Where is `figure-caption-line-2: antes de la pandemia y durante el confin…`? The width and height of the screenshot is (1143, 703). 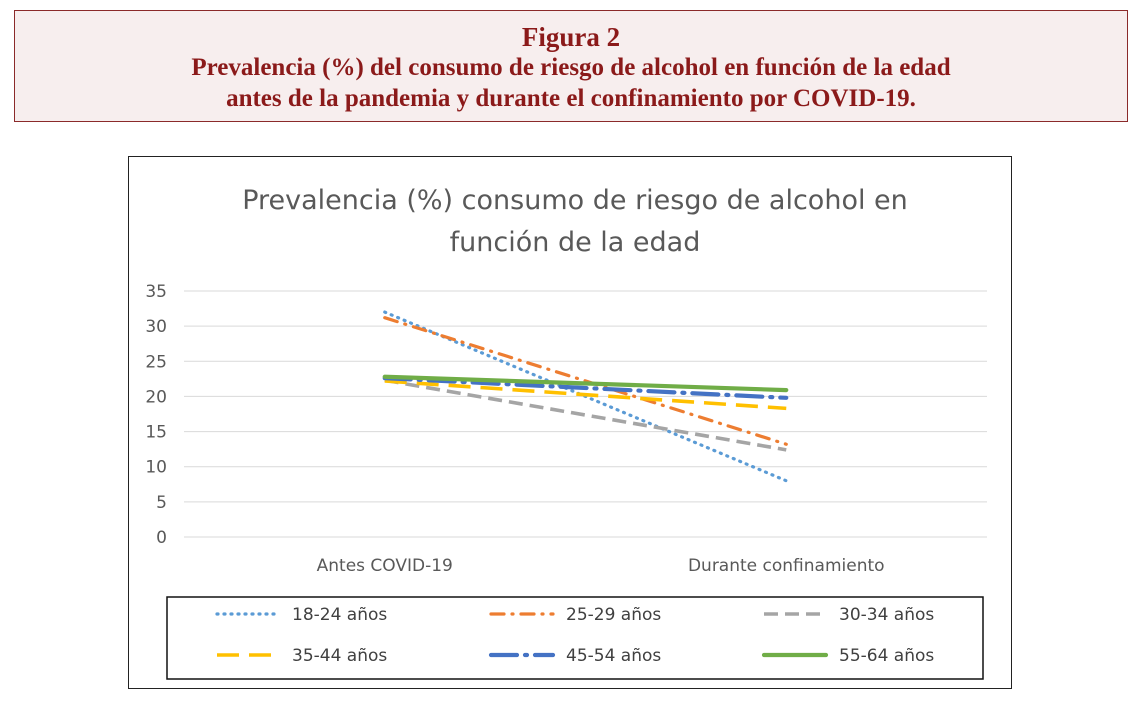 figure-caption-line-2: antes de la pandemia y durante el confin… is located at coordinates (571, 98).